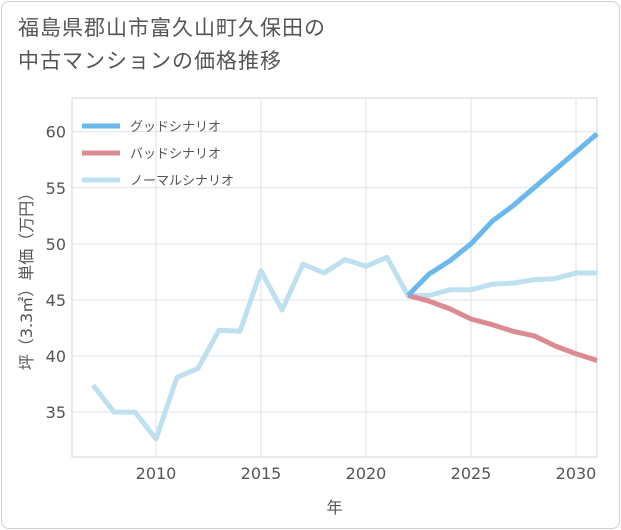  Describe the element at coordinates (366, 473) in the screenshot. I see `x-tick-label: 2020` at that location.